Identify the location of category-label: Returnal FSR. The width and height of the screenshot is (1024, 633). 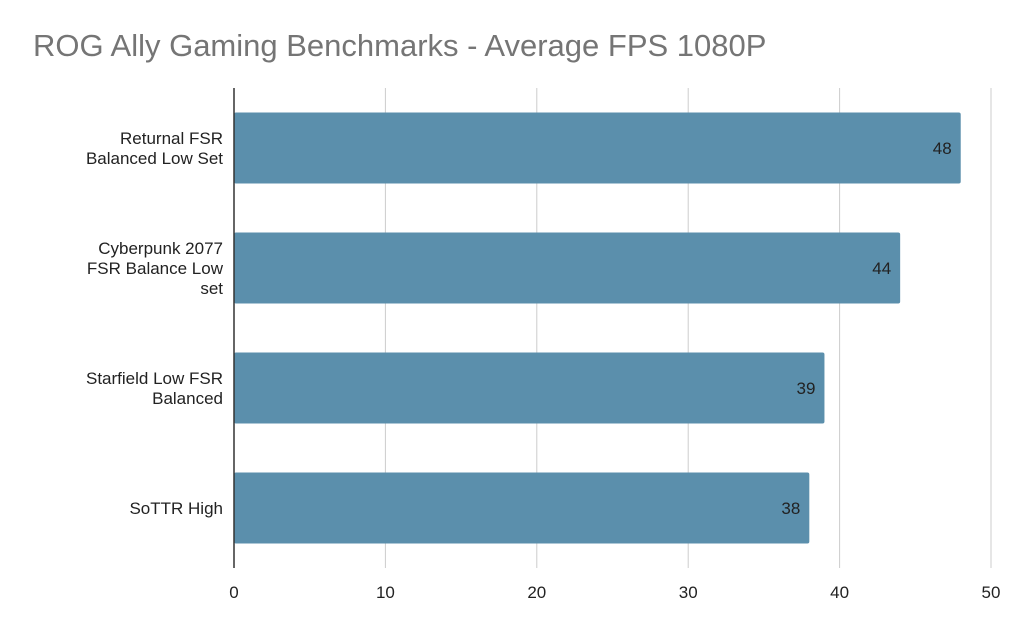
(171, 138).